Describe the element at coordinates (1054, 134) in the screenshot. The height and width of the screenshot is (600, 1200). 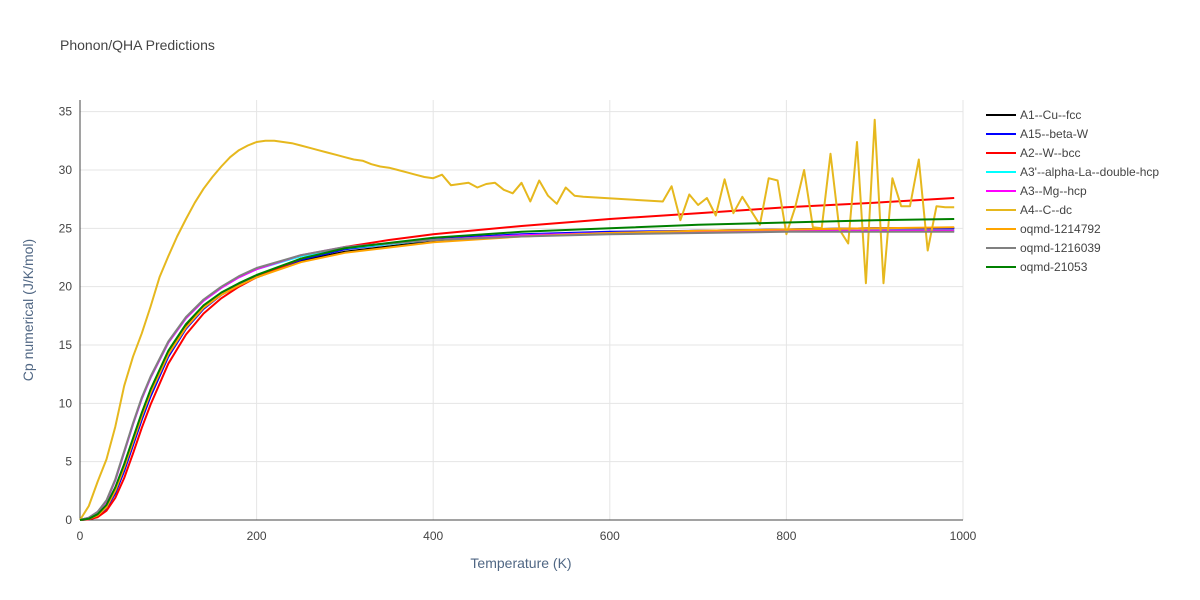
I see `legend-label: A15--beta-W` at that location.